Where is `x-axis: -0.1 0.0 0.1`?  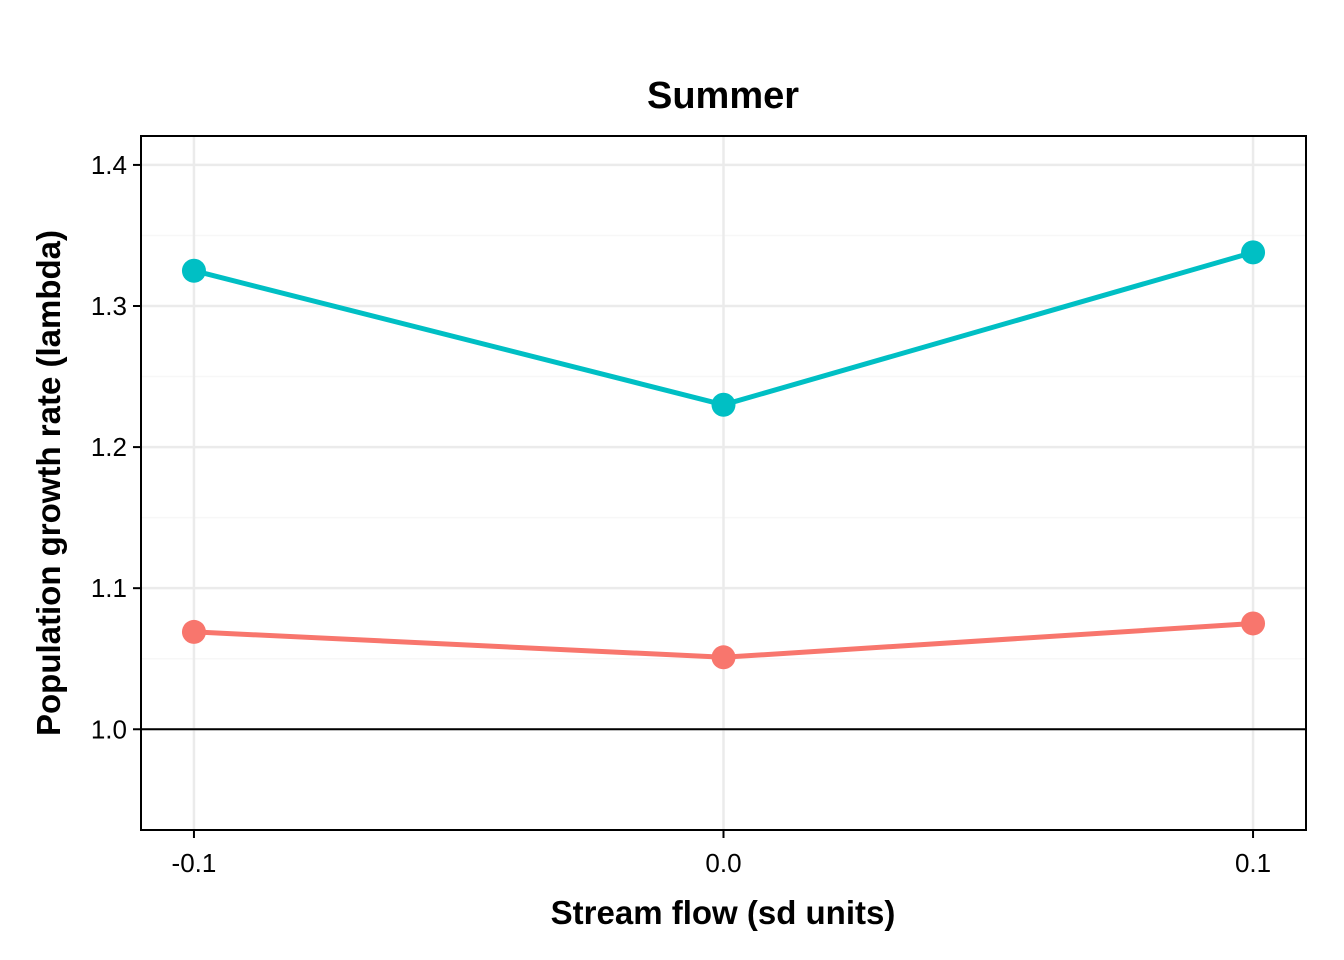
x-axis: -0.1 0.0 0.1 is located at coordinates (721, 854).